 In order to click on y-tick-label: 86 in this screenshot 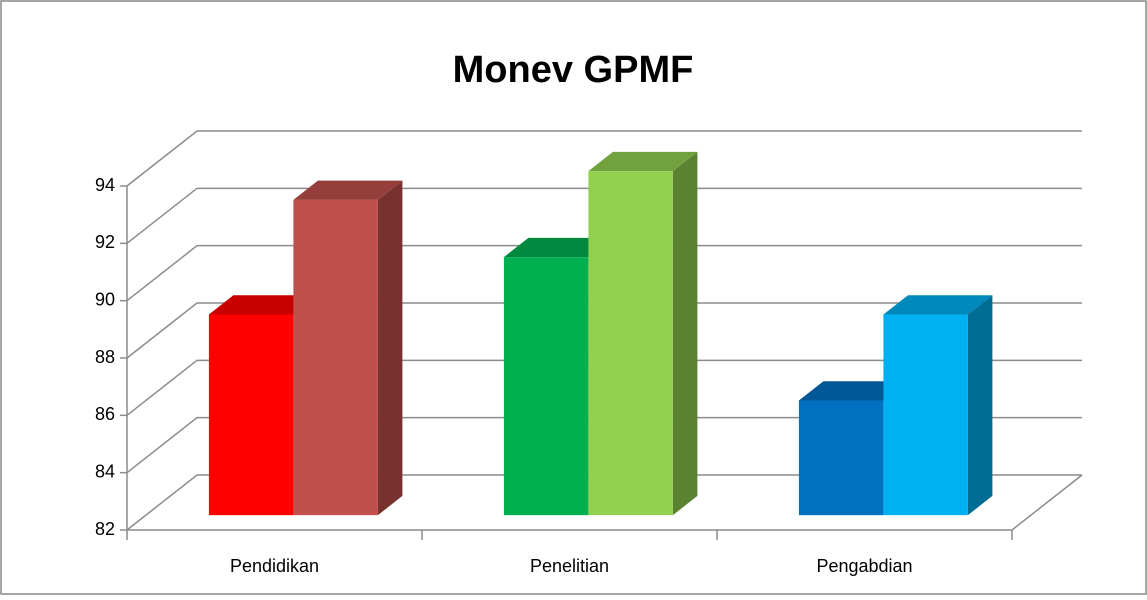, I will do `click(105, 414)`.